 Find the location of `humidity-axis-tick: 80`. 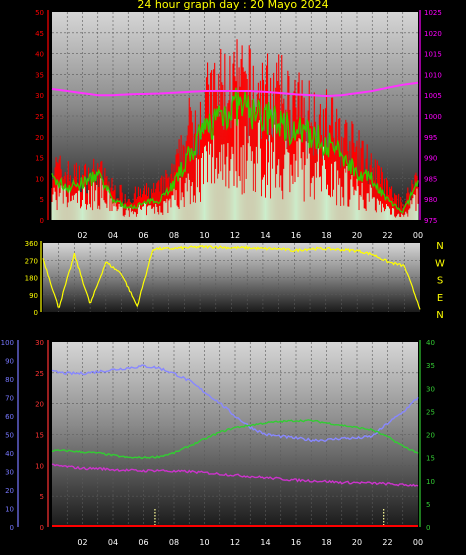

humidity-axis-tick: 80 is located at coordinates (9, 380).